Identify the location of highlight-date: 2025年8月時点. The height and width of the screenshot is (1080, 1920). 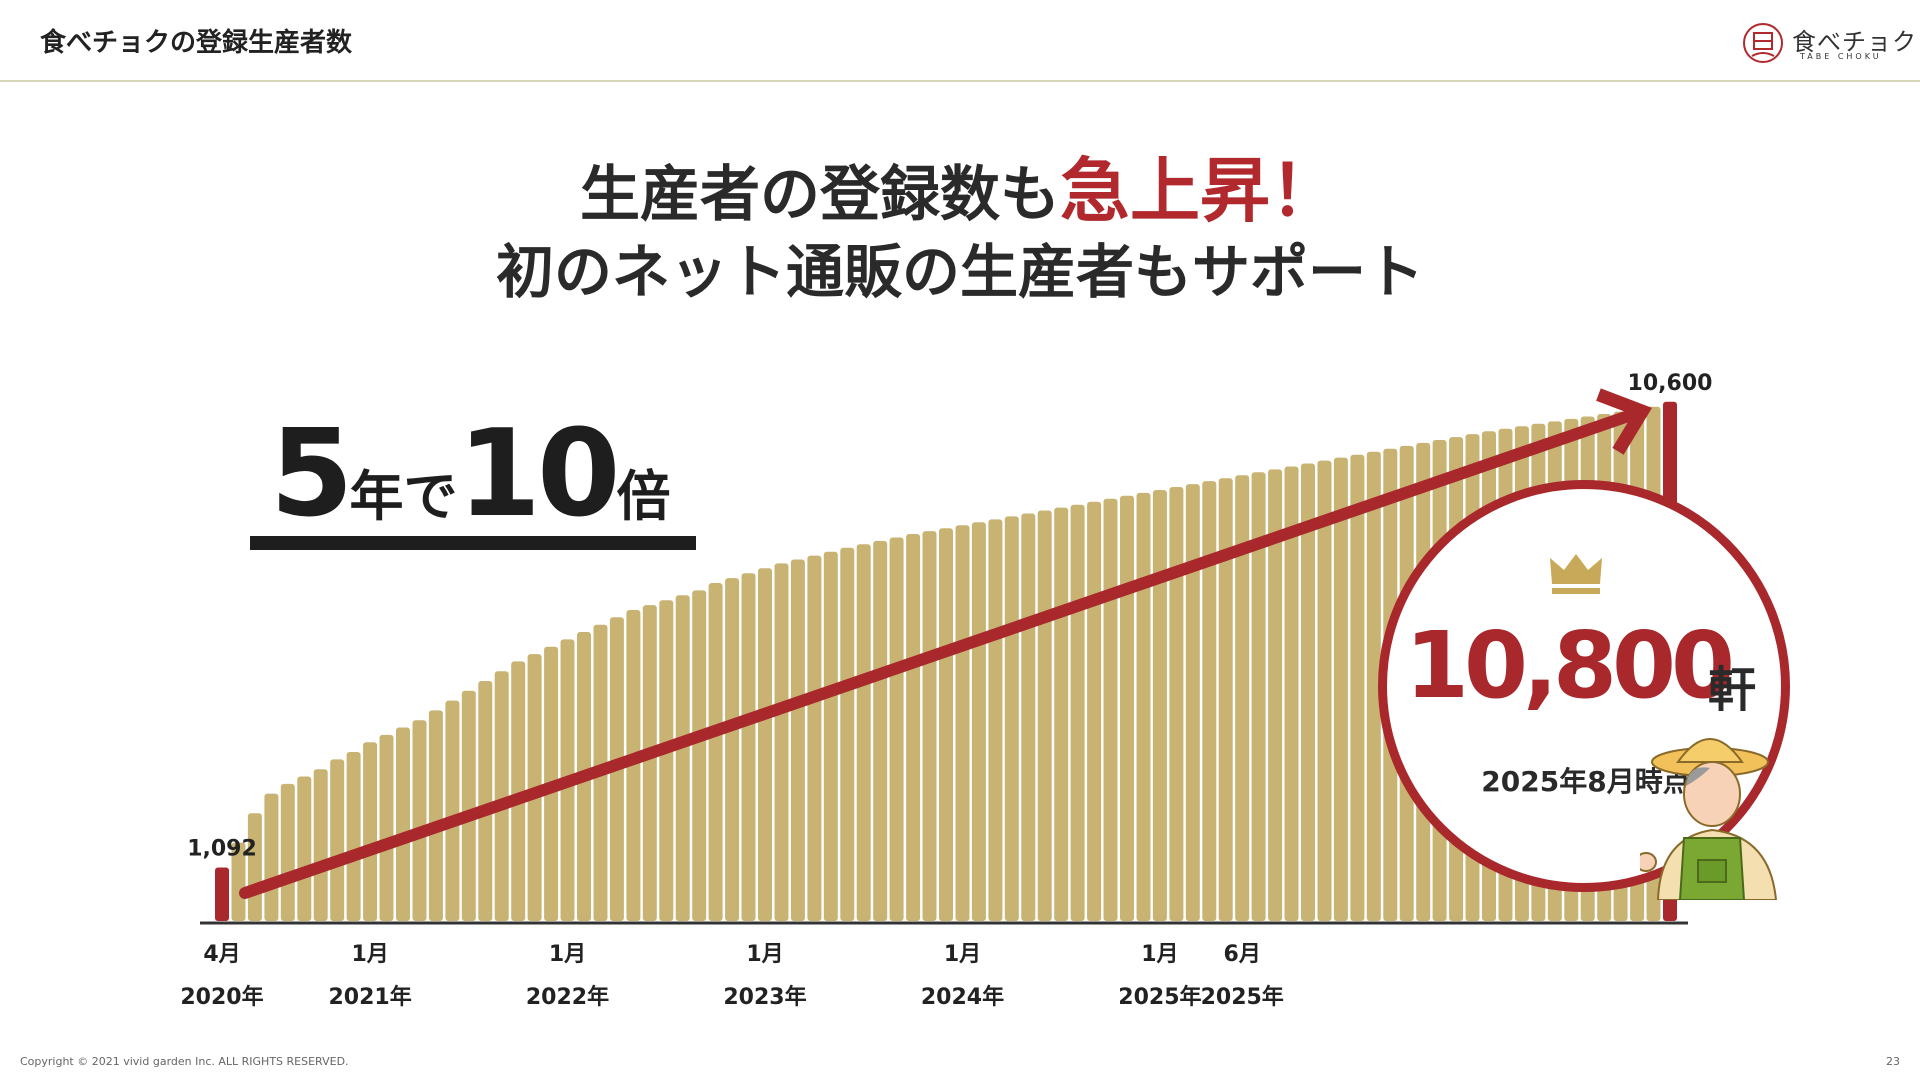
(1586, 781).